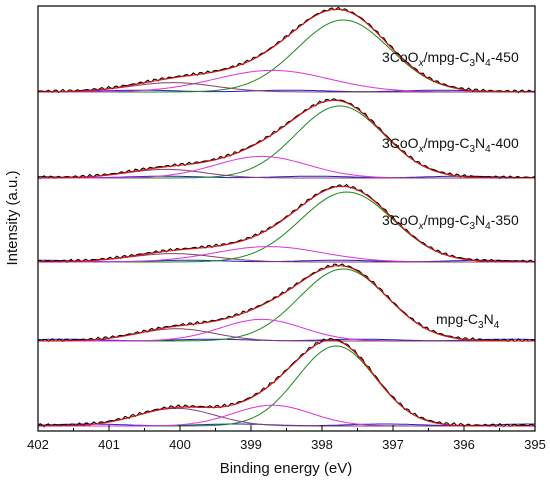 Image resolution: width=550 pixels, height=492 pixels. I want to click on x-tick-label: 397, so click(393, 444).